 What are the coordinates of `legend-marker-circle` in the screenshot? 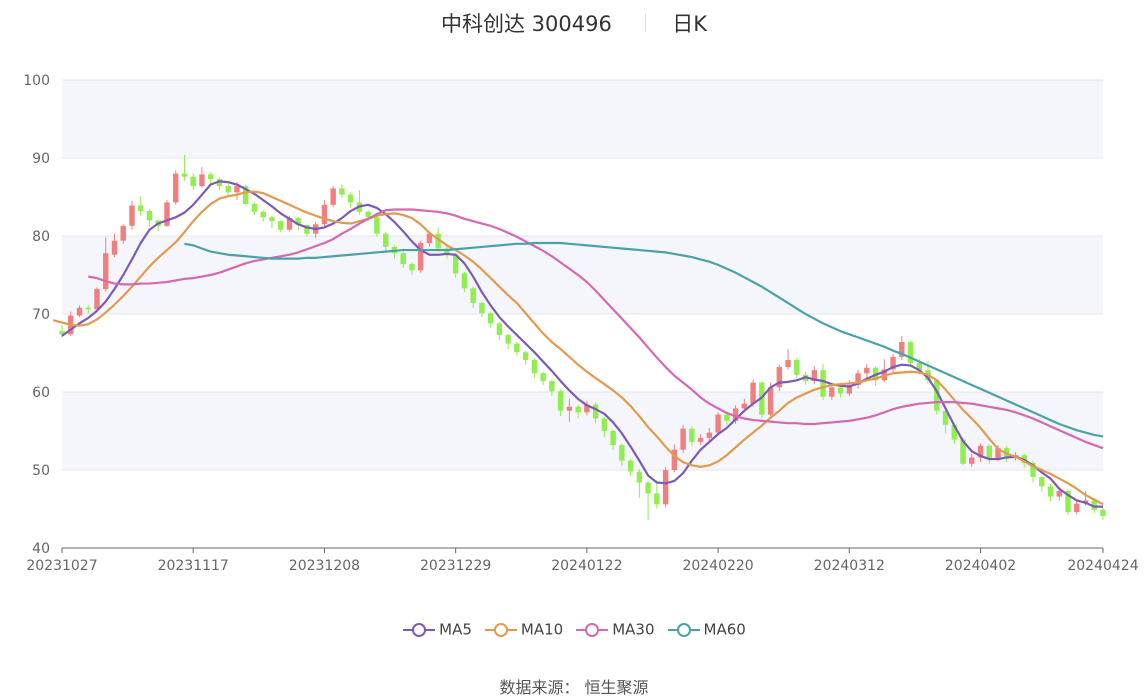 It's located at (683, 629).